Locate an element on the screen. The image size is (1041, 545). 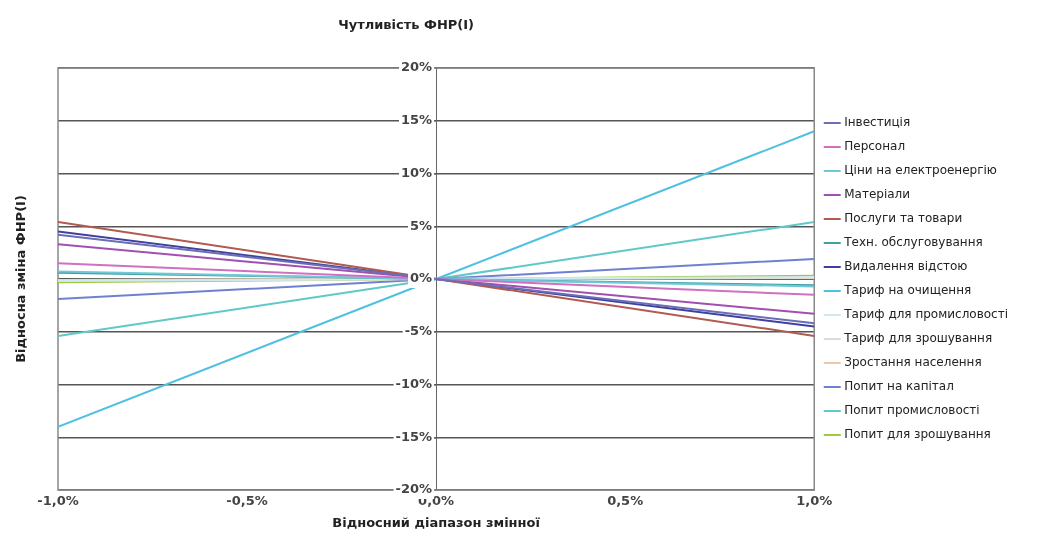
legend-label: Тариф на очищення is located at coordinates (907, 290).